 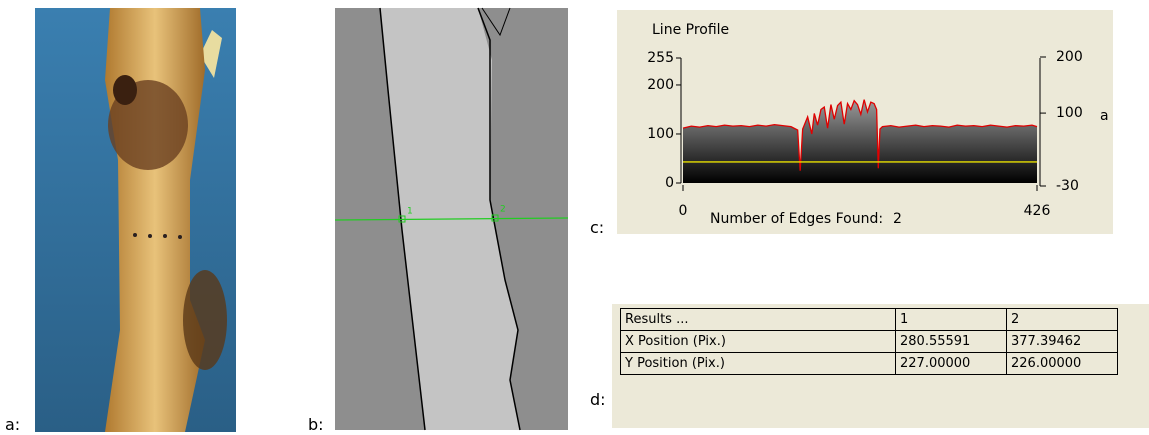 I want to click on table-cell: 226.00000, so click(x=1062, y=363).